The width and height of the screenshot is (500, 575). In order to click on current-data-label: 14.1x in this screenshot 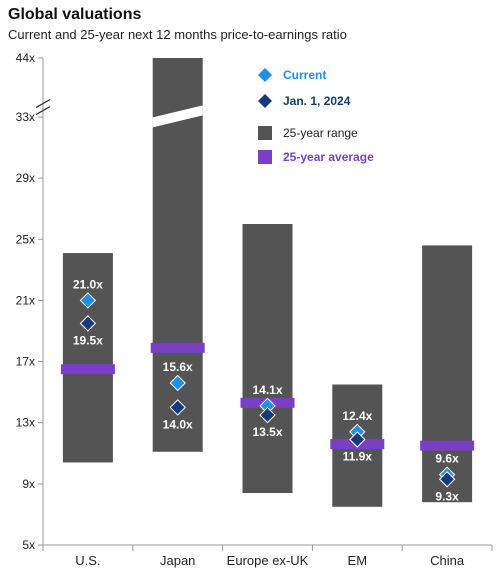, I will do `click(267, 390)`.